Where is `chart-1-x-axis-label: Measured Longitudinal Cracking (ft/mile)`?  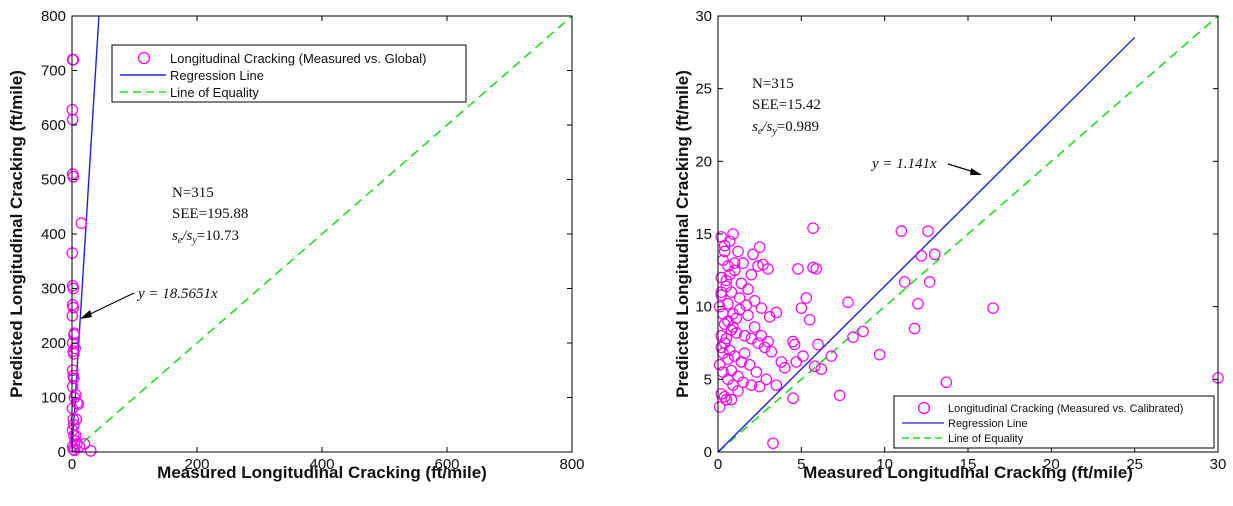
chart-1-x-axis-label: Measured Longitudinal Cracking (ft/mile) is located at coordinates (322, 472).